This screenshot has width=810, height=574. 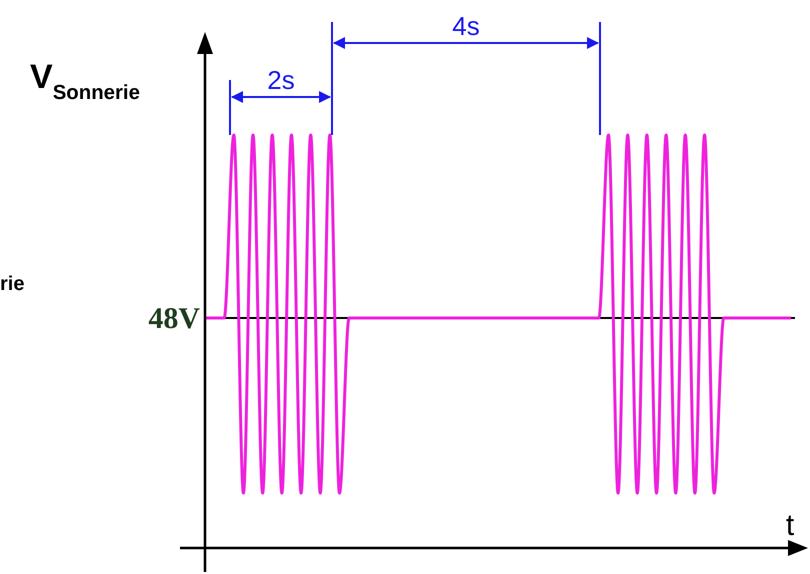 I want to click on text: rie, so click(x=12, y=284).